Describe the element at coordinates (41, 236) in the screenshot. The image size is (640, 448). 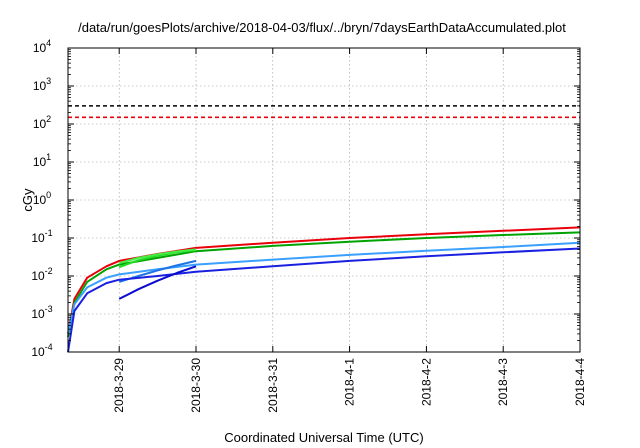
I see `y-tick-label: 10⁻¹` at that location.